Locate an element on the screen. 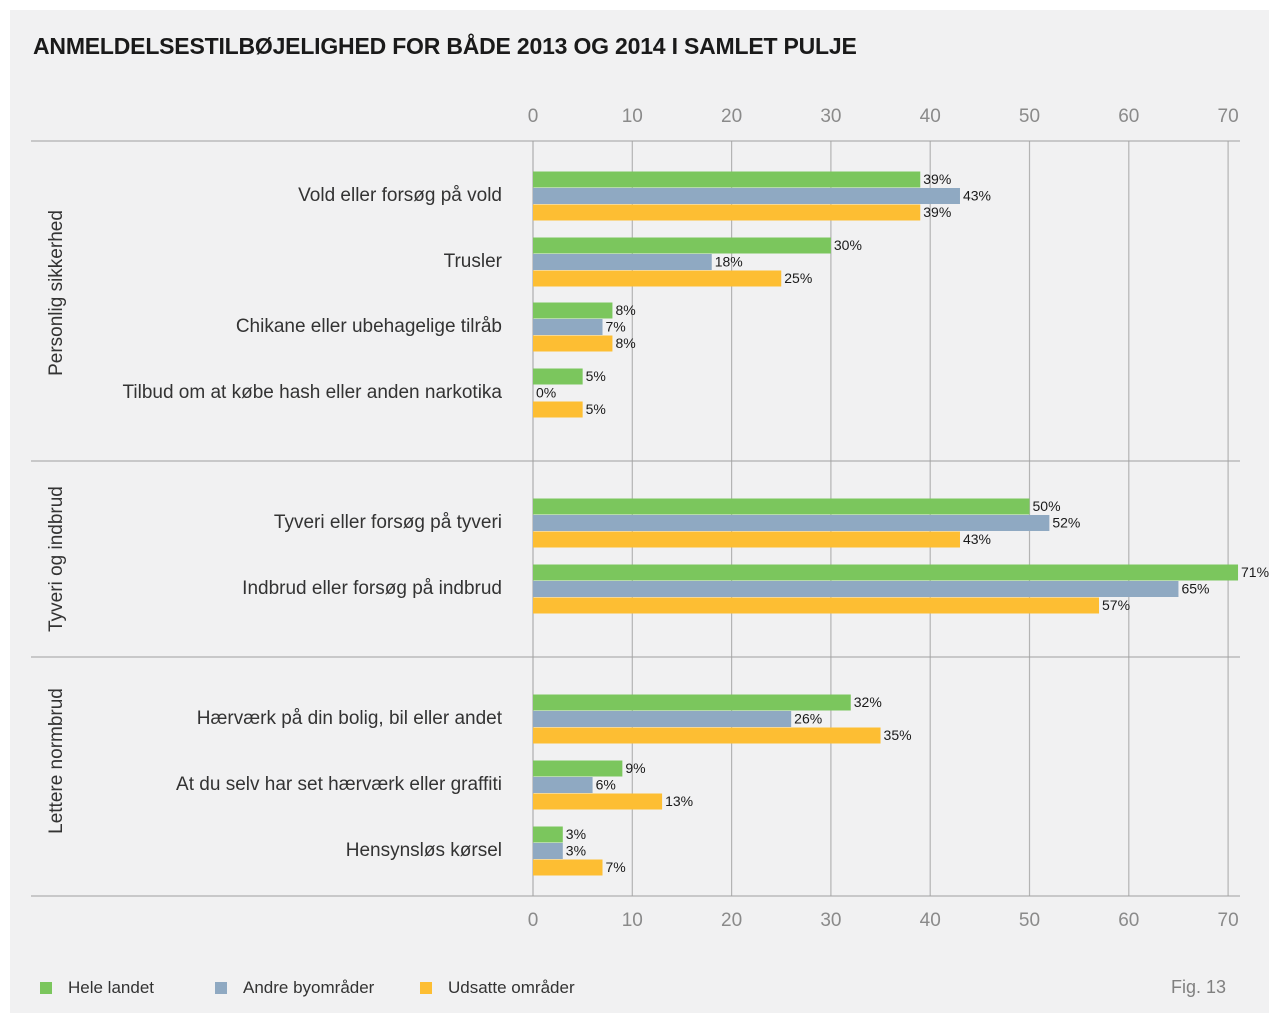  x-tick-label-top: 50 is located at coordinates (1029, 116).